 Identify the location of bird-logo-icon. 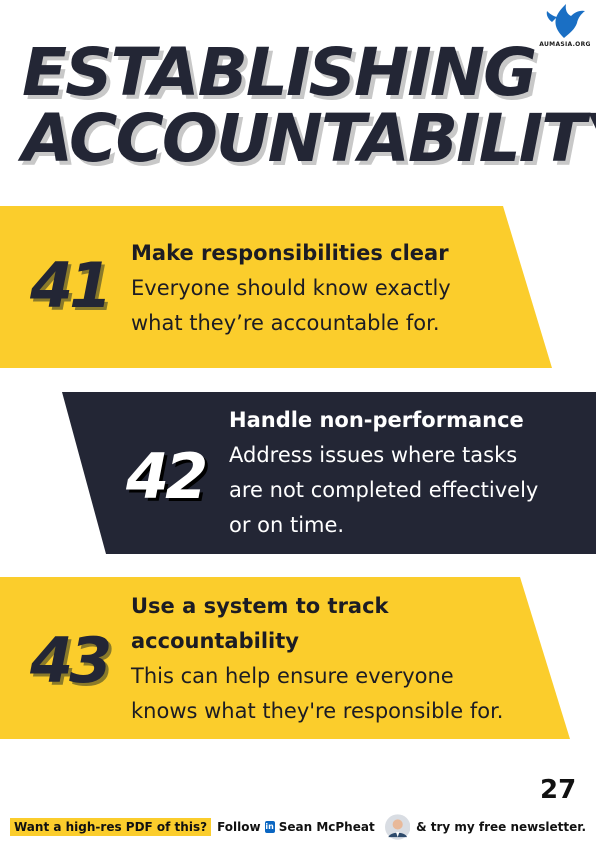
(565, 21).